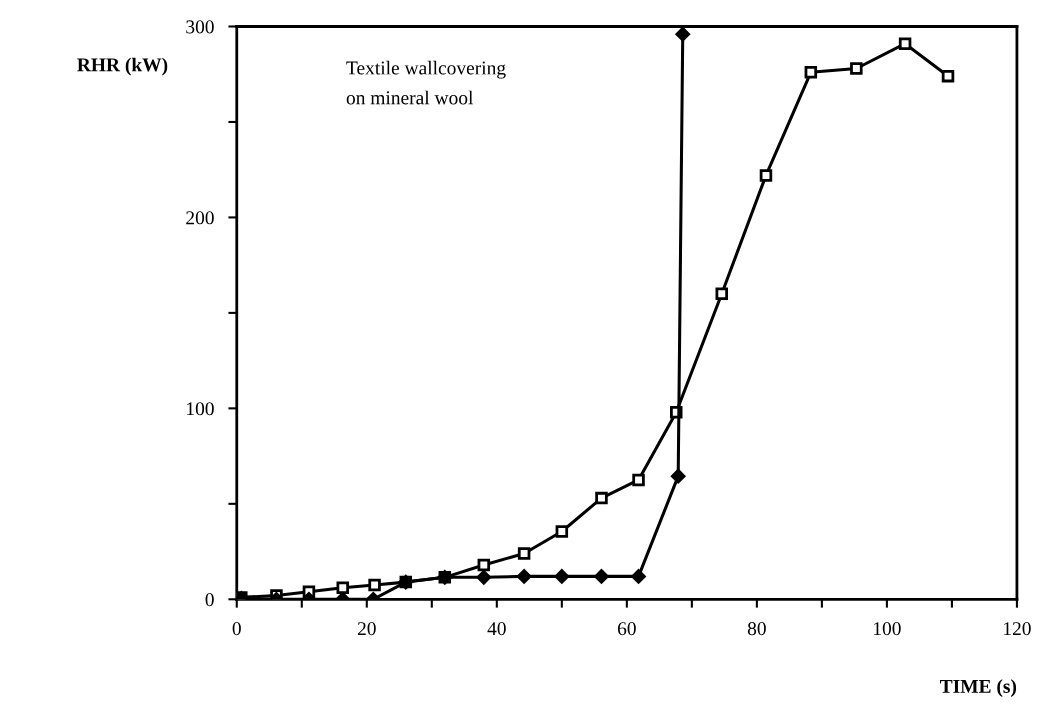 Image resolution: width=1043 pixels, height=716 pixels. What do you see at coordinates (978, 688) in the screenshot?
I see `x-axis-title: TIME (s)` at bounding box center [978, 688].